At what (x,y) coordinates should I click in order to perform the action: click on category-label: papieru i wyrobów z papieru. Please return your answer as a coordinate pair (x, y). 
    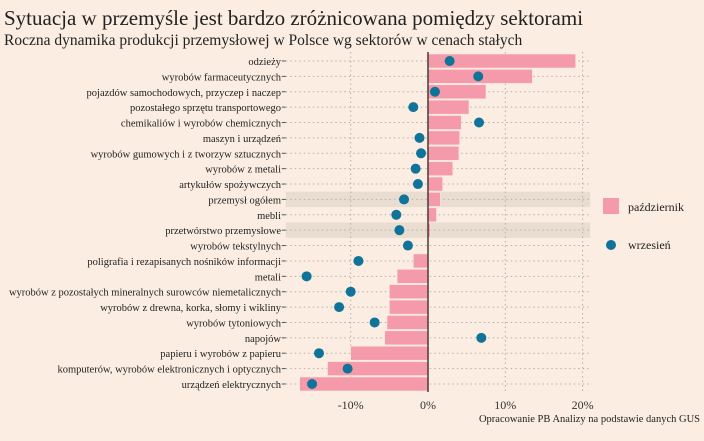
    Looking at the image, I should click on (220, 354).